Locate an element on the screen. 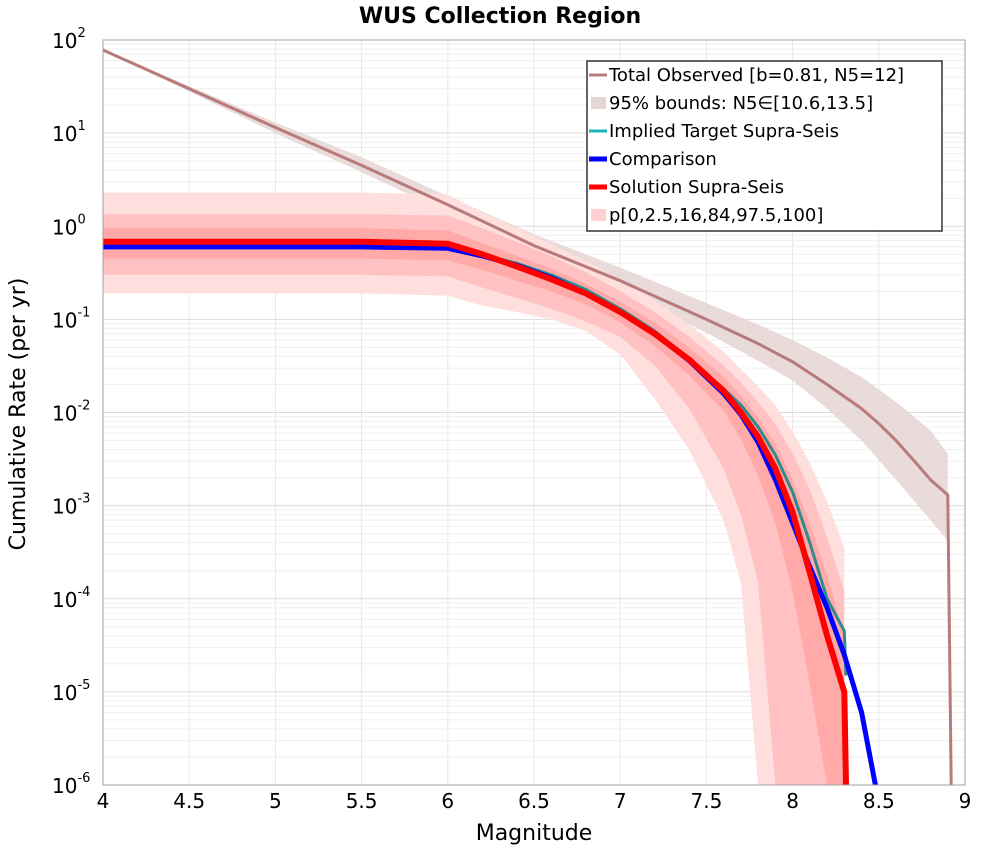 The height and width of the screenshot is (850, 1000). x-tick-label: 7 is located at coordinates (620, 801).